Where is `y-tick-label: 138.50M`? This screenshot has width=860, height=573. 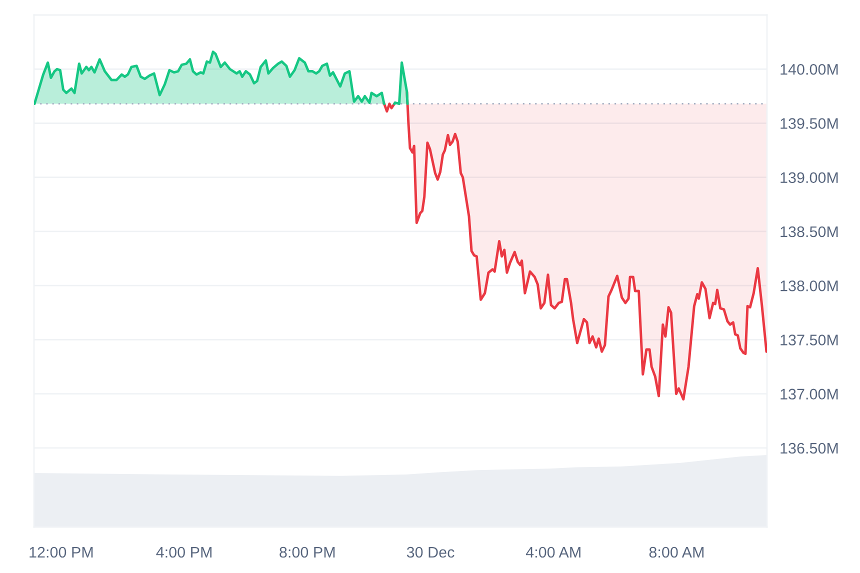
y-tick-label: 138.50M is located at coordinates (809, 232).